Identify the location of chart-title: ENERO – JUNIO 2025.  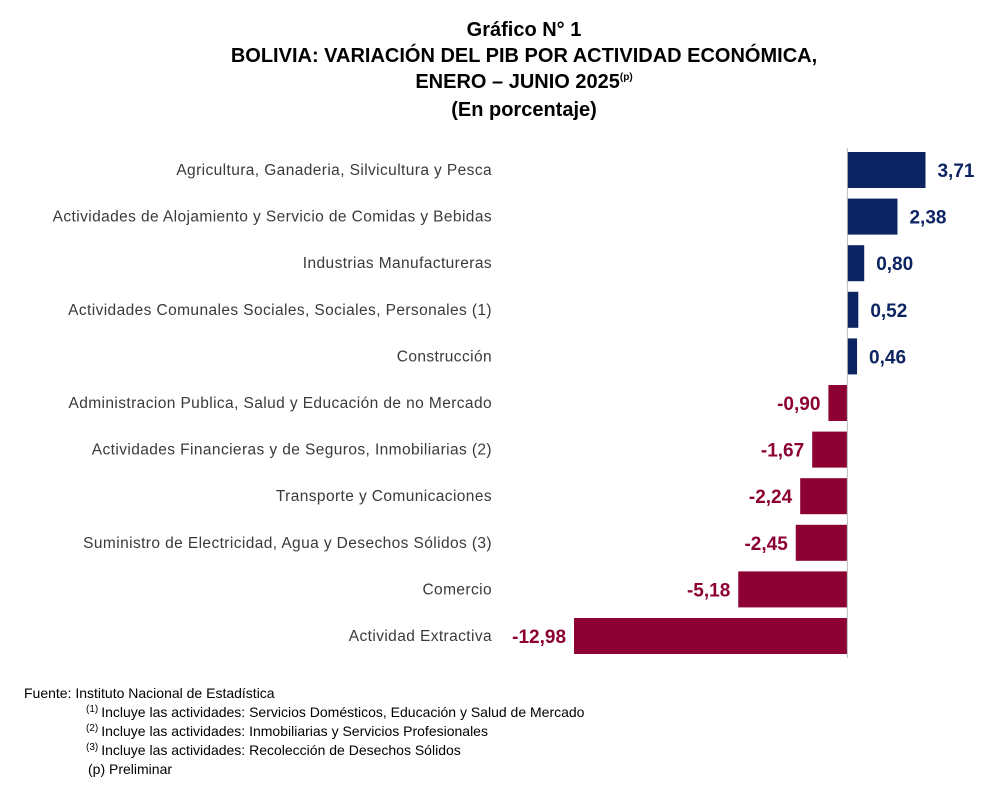
(517, 82).